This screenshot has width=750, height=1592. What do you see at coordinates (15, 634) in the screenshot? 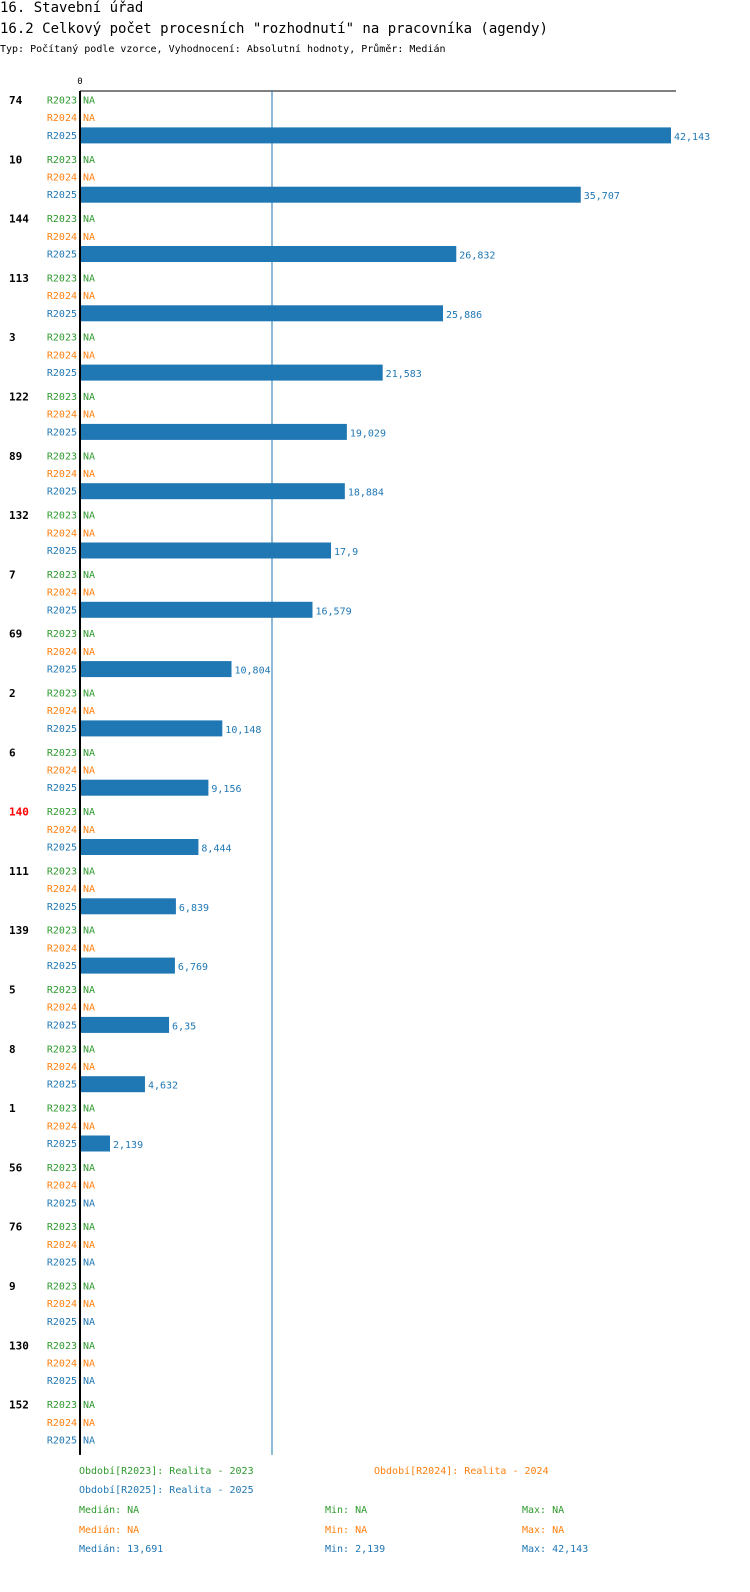
I see `category-label: 69` at bounding box center [15, 634].